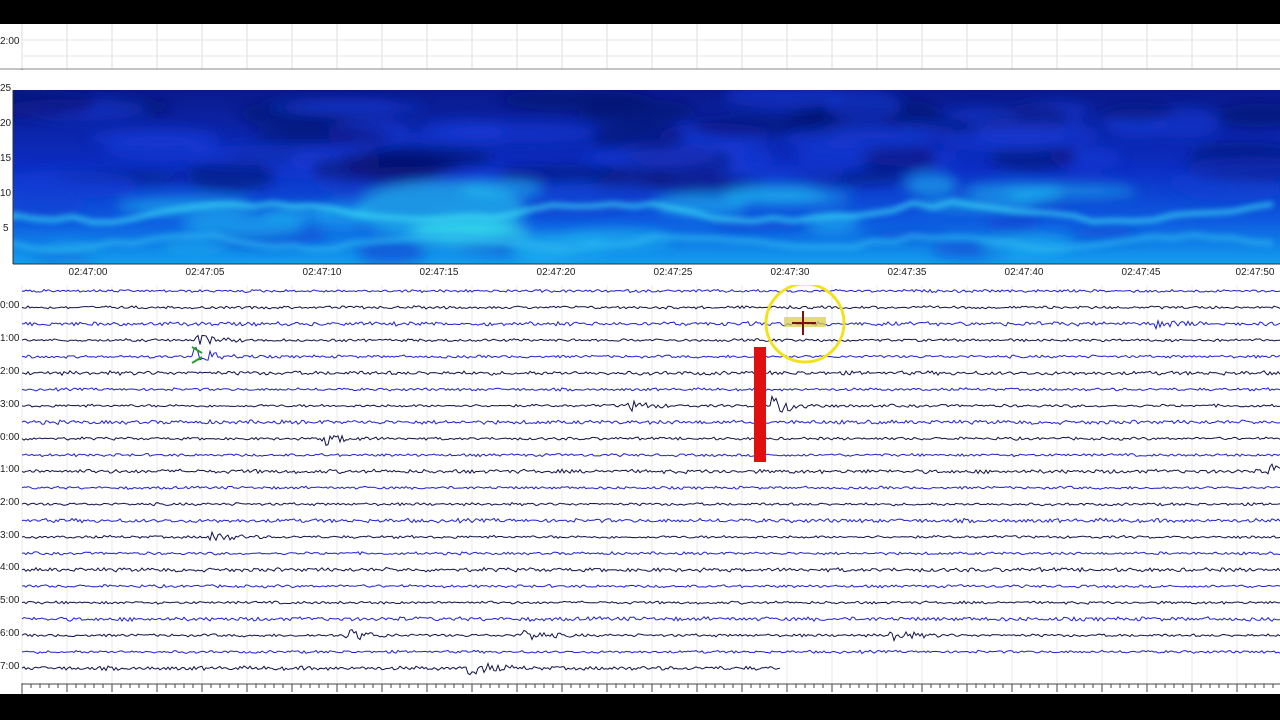  What do you see at coordinates (10, 567) in the screenshot?
I see `helicorder-row-label: 4:00` at bounding box center [10, 567].